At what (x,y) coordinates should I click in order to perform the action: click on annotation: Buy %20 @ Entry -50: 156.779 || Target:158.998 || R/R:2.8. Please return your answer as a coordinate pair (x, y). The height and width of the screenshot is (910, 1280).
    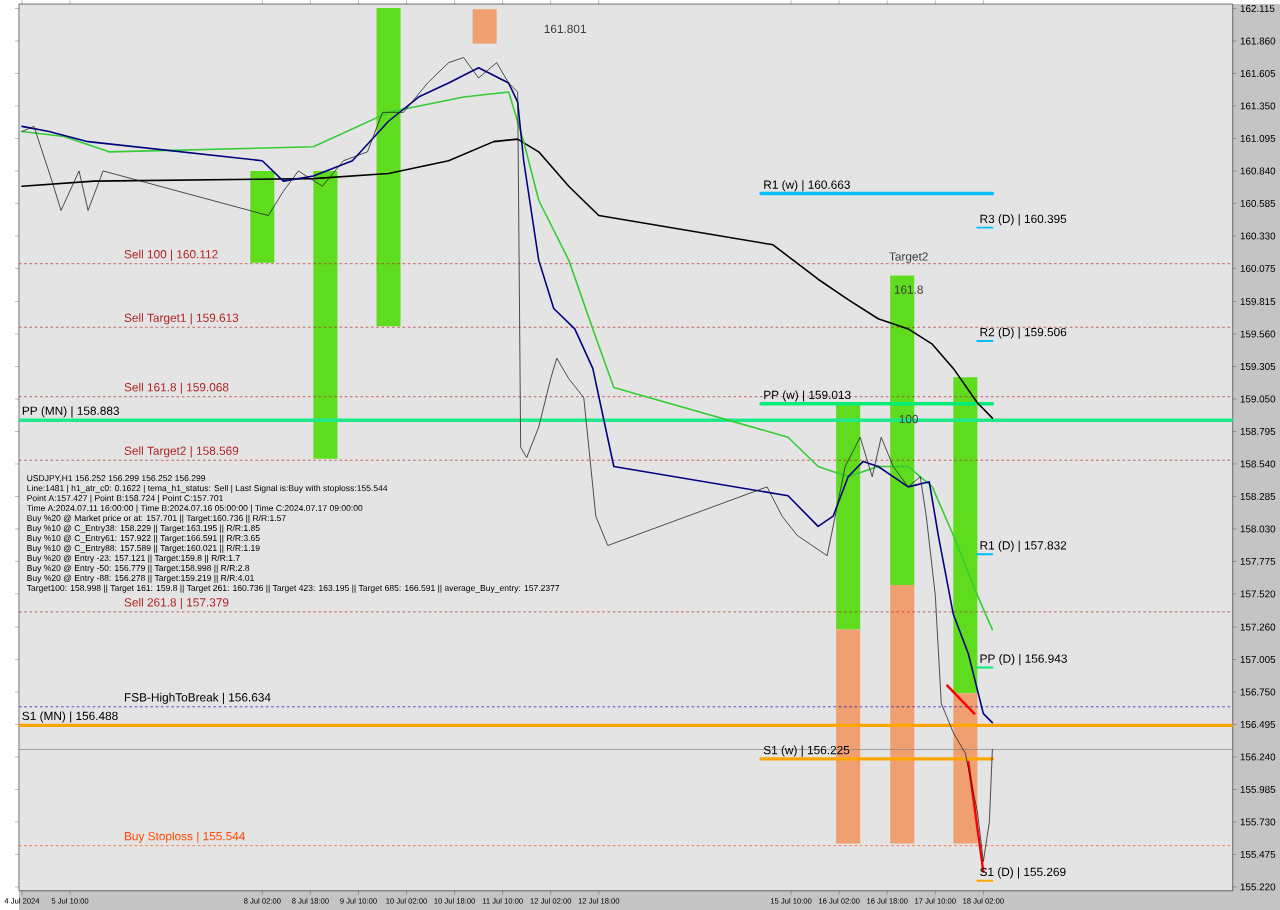
    Looking at the image, I should click on (138, 568).